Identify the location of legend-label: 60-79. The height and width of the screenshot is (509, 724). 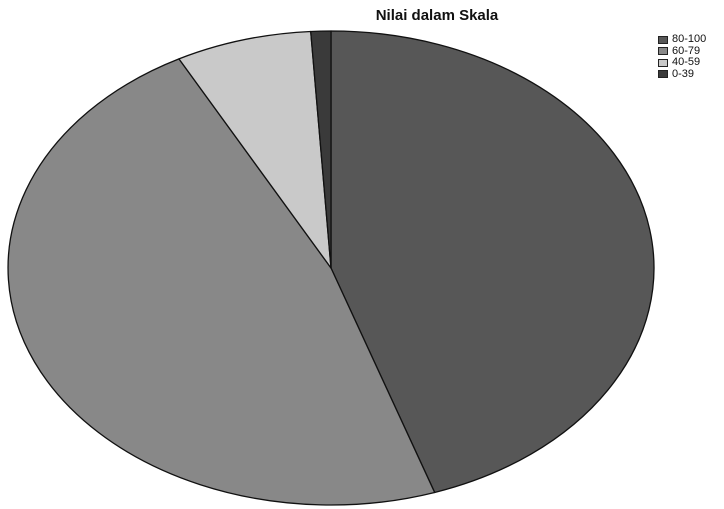
(686, 50).